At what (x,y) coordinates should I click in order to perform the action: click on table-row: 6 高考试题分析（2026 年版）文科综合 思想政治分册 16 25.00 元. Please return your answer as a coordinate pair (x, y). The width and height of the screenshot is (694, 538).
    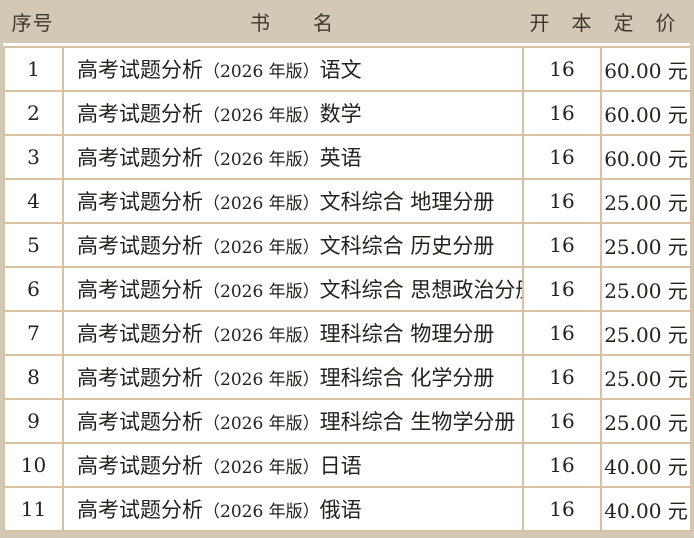
    Looking at the image, I should click on (347, 289).